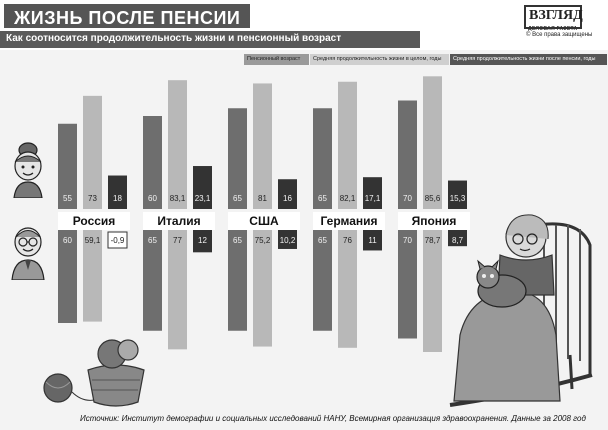  Describe the element at coordinates (348, 198) in the screenshot. I see `value-label-women-life-germany: 82,1` at that location.